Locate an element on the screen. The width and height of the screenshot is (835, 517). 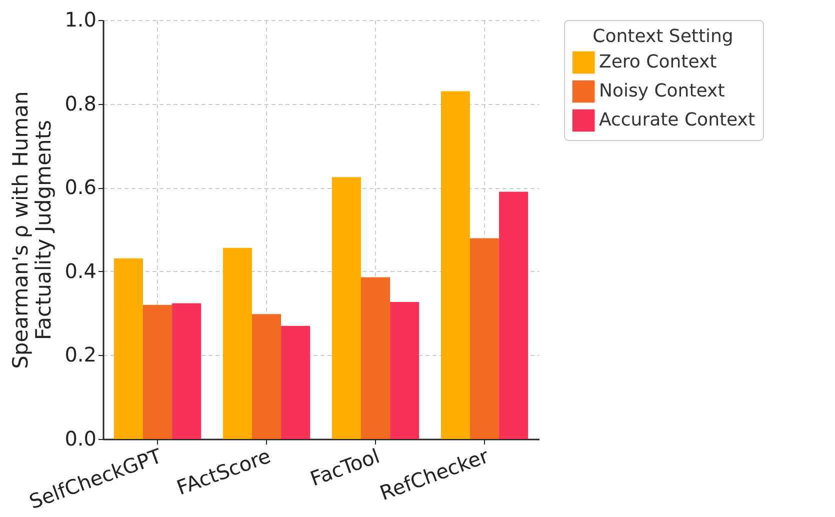
legend-label: Zero Context is located at coordinates (658, 62).